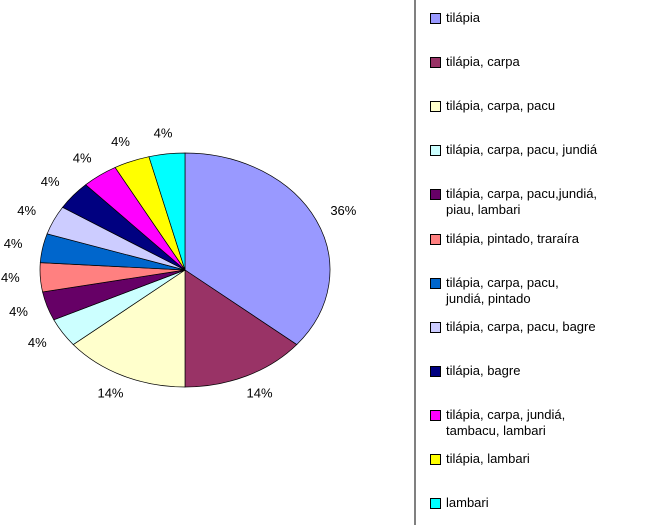 The height and width of the screenshot is (525, 666). What do you see at coordinates (522, 150) in the screenshot?
I see `legend-label: tilápia, carpa, pacu, jundiá` at bounding box center [522, 150].